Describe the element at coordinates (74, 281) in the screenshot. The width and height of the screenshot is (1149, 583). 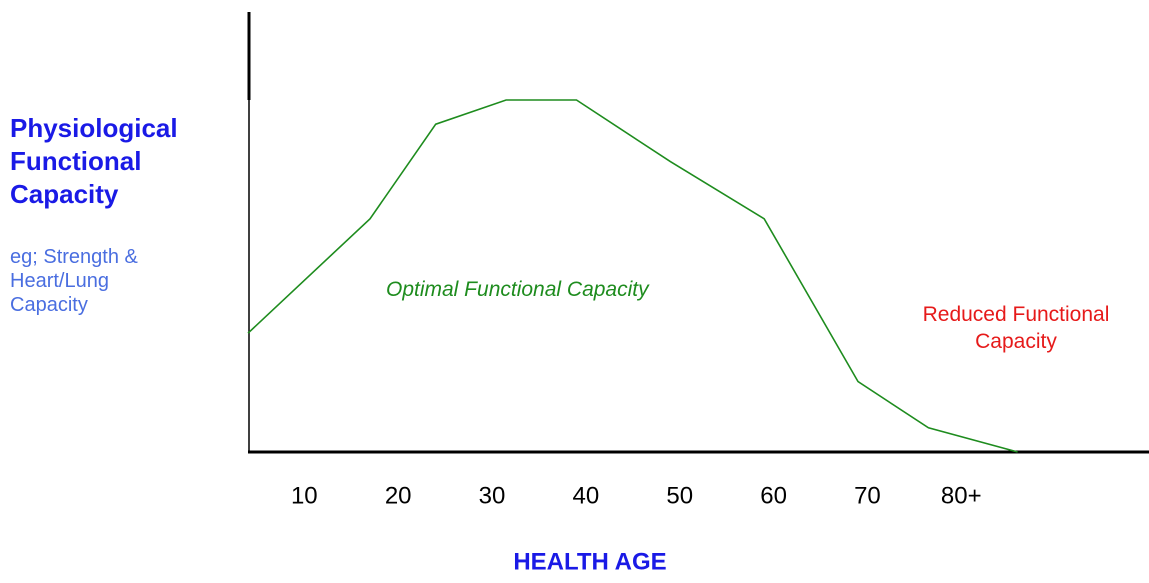
I see `chart-subtitle: eg; Strength & Heart/Lung Capacity` at that location.